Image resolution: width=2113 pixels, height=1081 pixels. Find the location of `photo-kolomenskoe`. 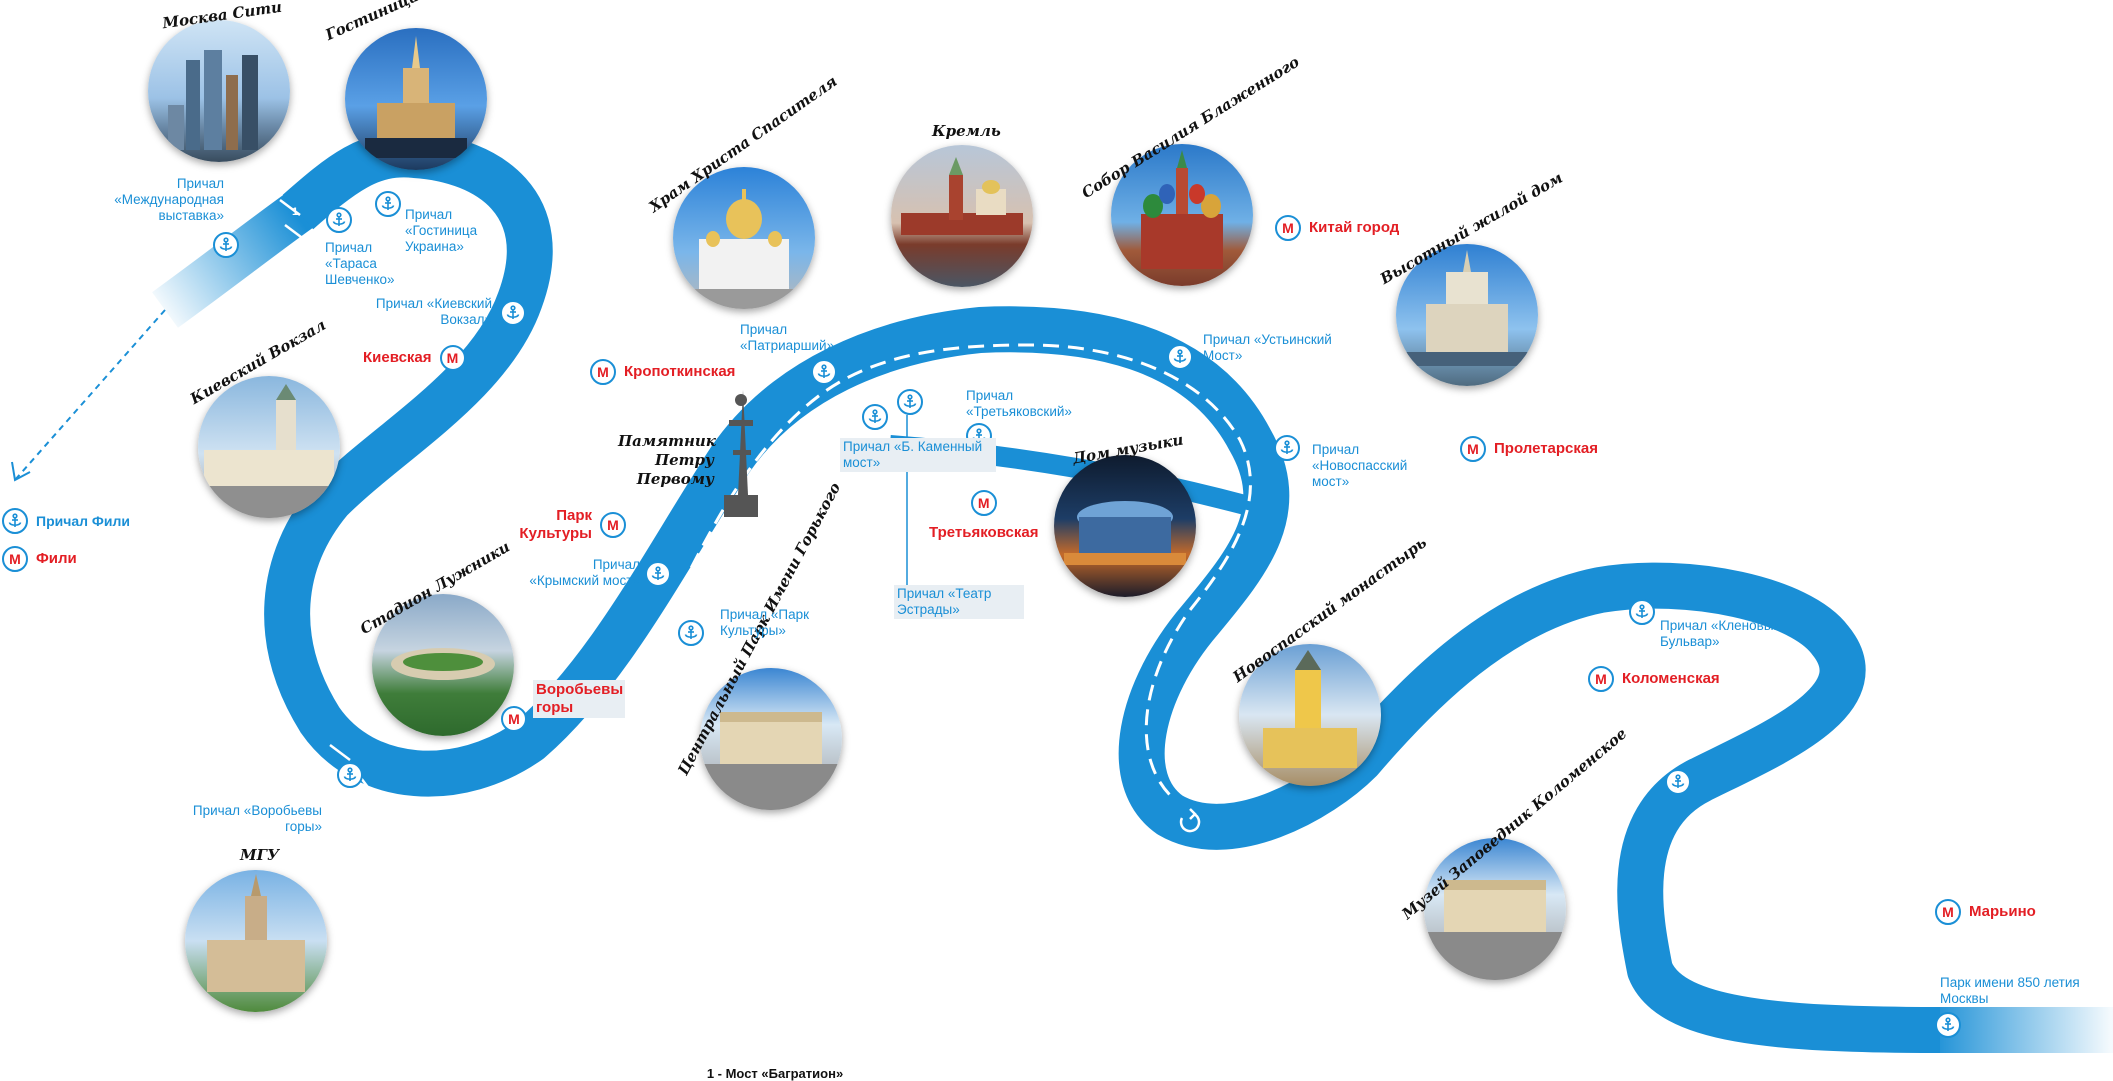

photo-kolomenskoe is located at coordinates (1495, 909).